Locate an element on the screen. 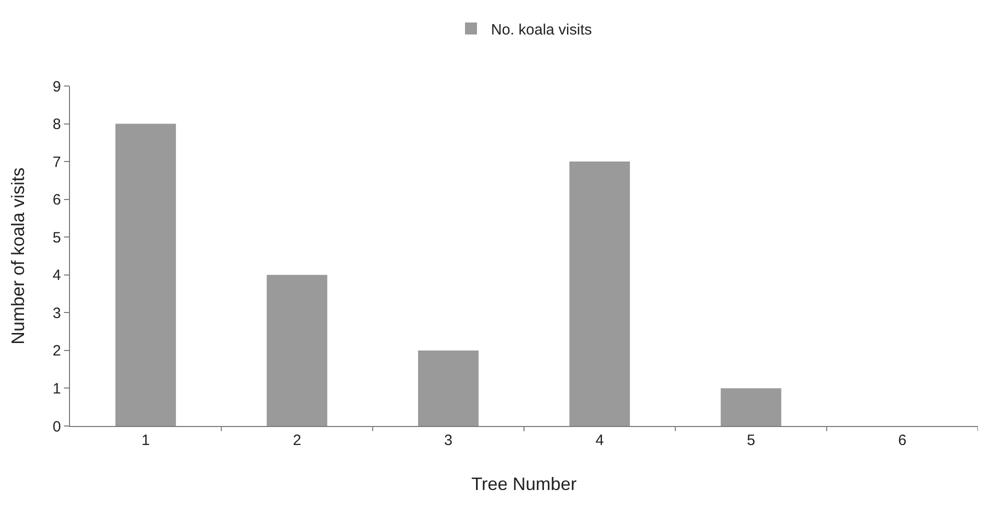 The width and height of the screenshot is (998, 506). legend-label: No. koala visits is located at coordinates (541, 29).